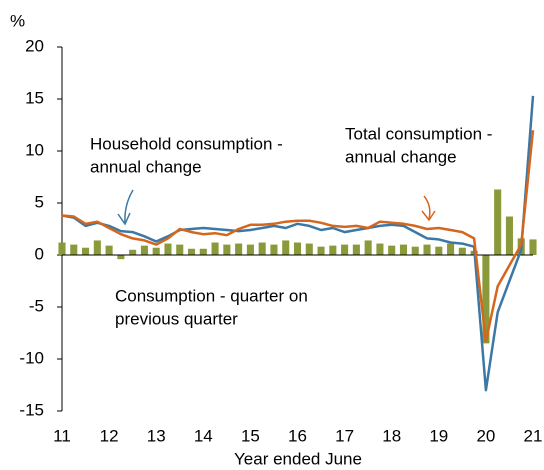 The height and width of the screenshot is (470, 544). What do you see at coordinates (156, 435) in the screenshot?
I see `x-tick-label: 13` at bounding box center [156, 435].